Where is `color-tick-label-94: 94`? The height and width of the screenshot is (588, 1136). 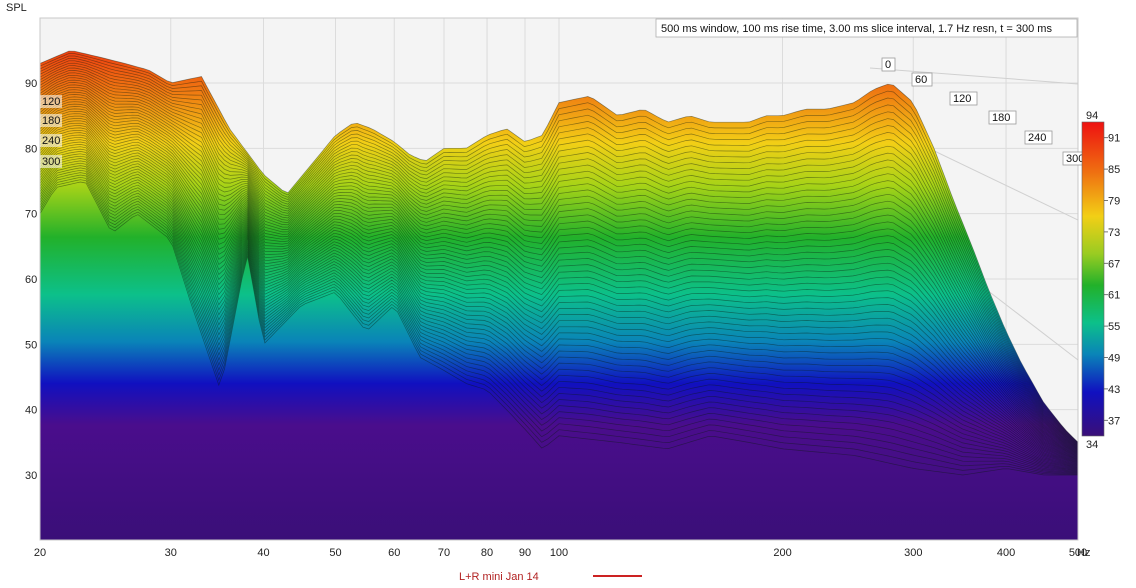 color-tick-label-94: 94 is located at coordinates (1092, 116).